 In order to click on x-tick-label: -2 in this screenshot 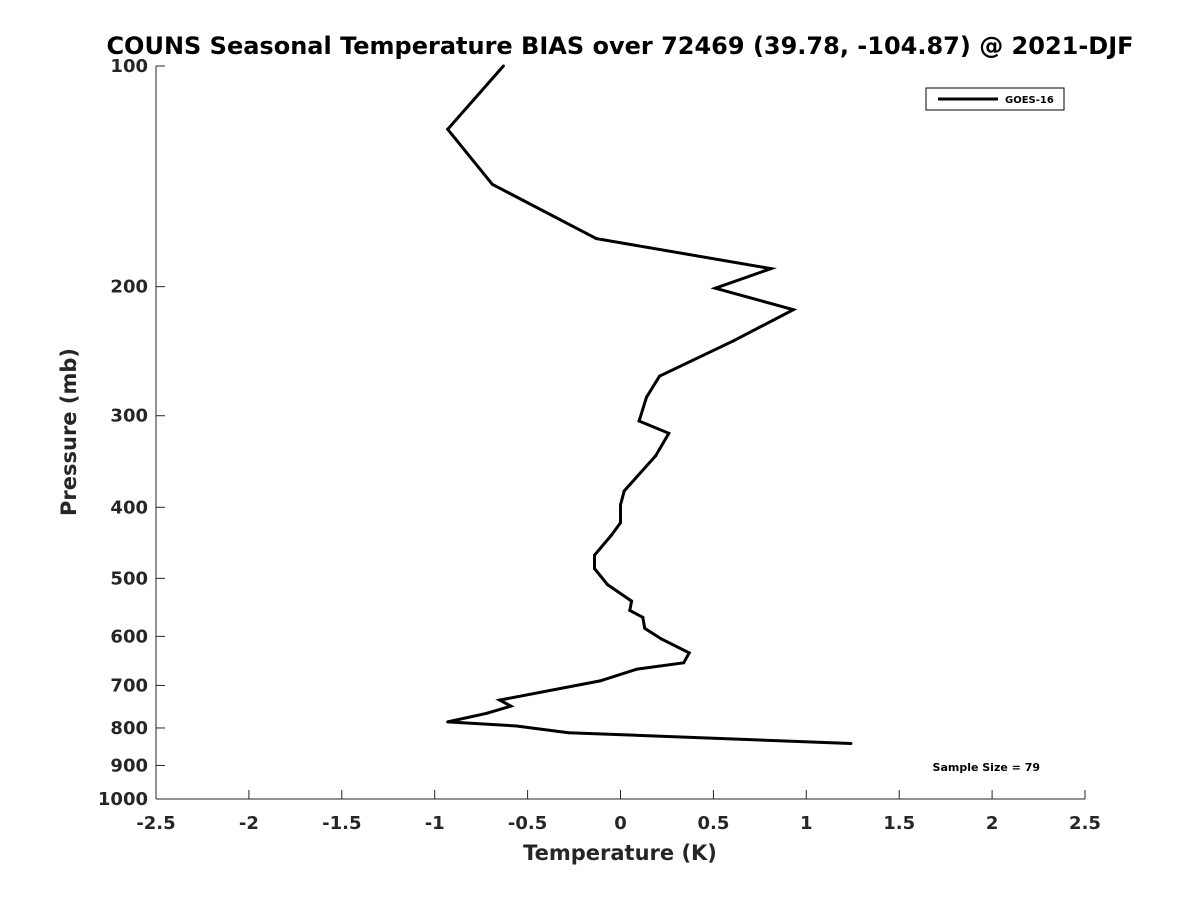, I will do `click(249, 823)`.